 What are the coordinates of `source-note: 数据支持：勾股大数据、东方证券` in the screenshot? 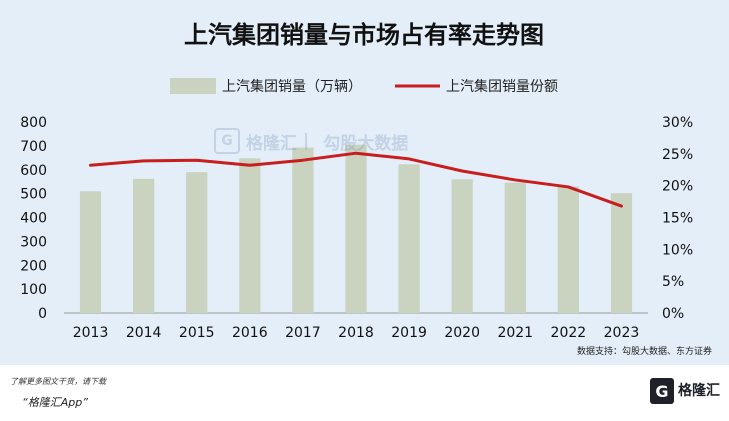 It's located at (644, 351).